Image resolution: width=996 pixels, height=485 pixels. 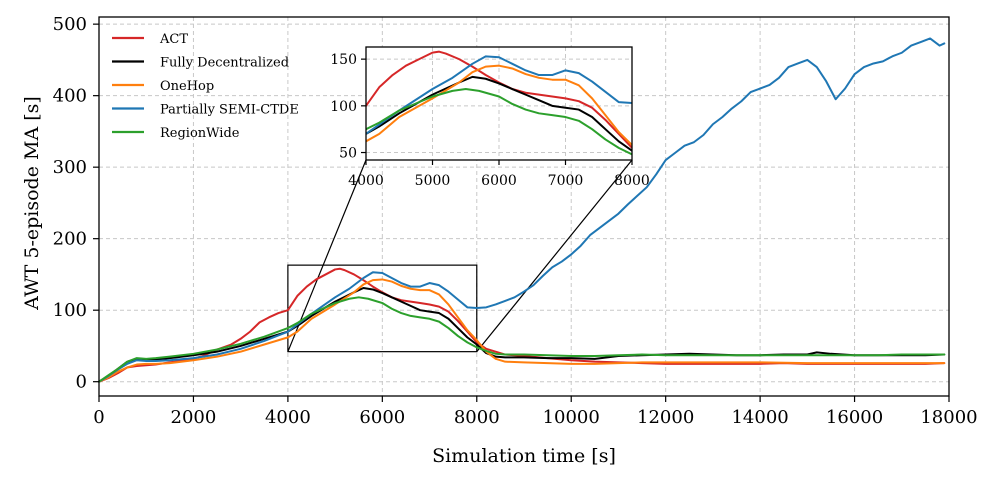 I want to click on x-axis-label: Simulation time [s], so click(x=524, y=456).